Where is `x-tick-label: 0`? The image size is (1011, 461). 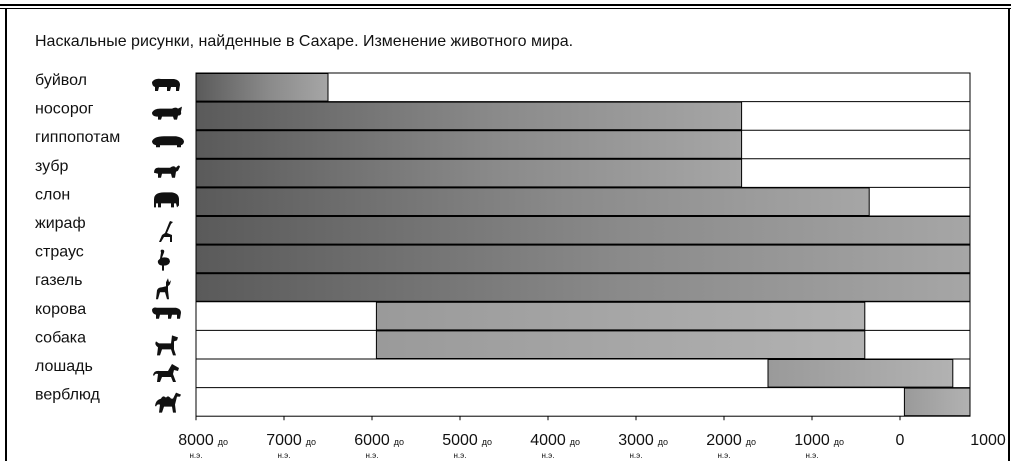
x-tick-label: 0 is located at coordinates (900, 440).